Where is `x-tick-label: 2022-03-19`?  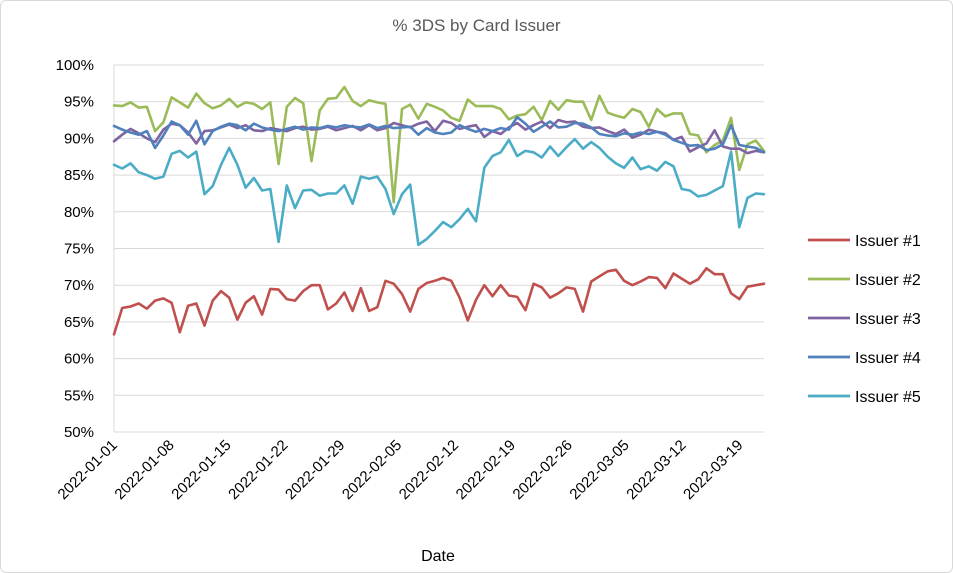
x-tick-label: 2022-03-19 is located at coordinates (713, 470).